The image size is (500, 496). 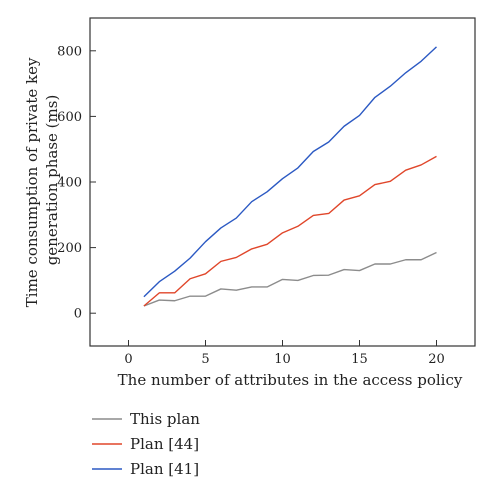 I want to click on y-axis-title-line-2: generation phase (ms), so click(x=52, y=180).